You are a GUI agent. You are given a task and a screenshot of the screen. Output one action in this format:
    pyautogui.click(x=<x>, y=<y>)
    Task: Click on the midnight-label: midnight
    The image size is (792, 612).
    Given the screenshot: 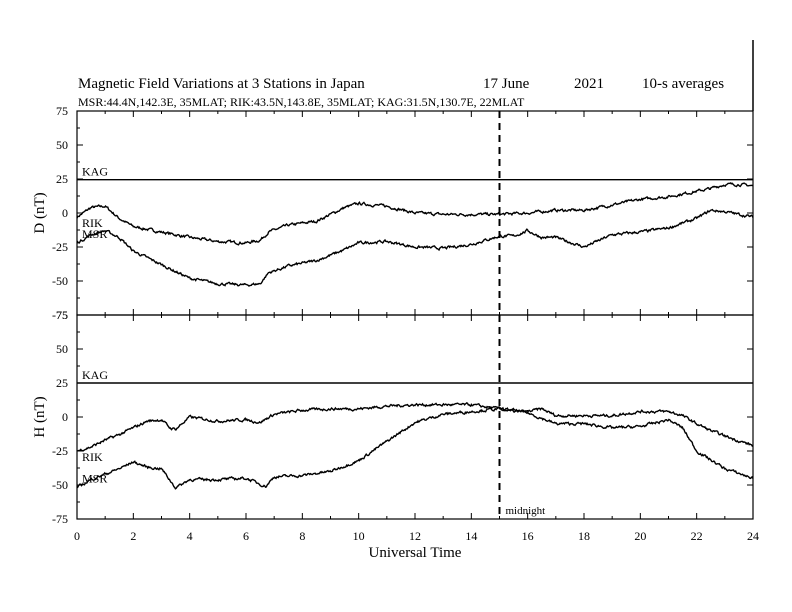 What is the action you would take?
    pyautogui.click(x=526, y=511)
    